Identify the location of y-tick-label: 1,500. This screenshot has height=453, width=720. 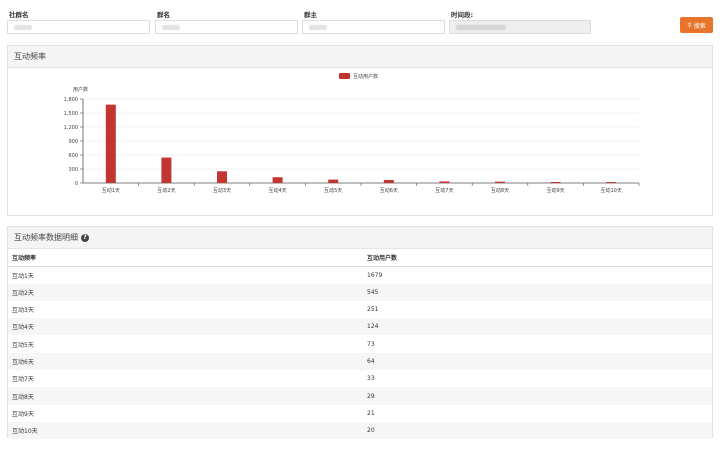
(71, 114).